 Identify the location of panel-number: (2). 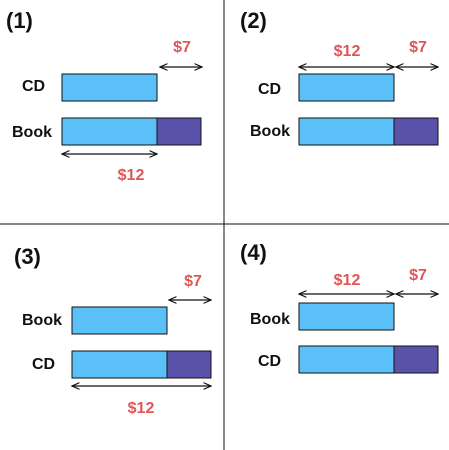
(253, 20).